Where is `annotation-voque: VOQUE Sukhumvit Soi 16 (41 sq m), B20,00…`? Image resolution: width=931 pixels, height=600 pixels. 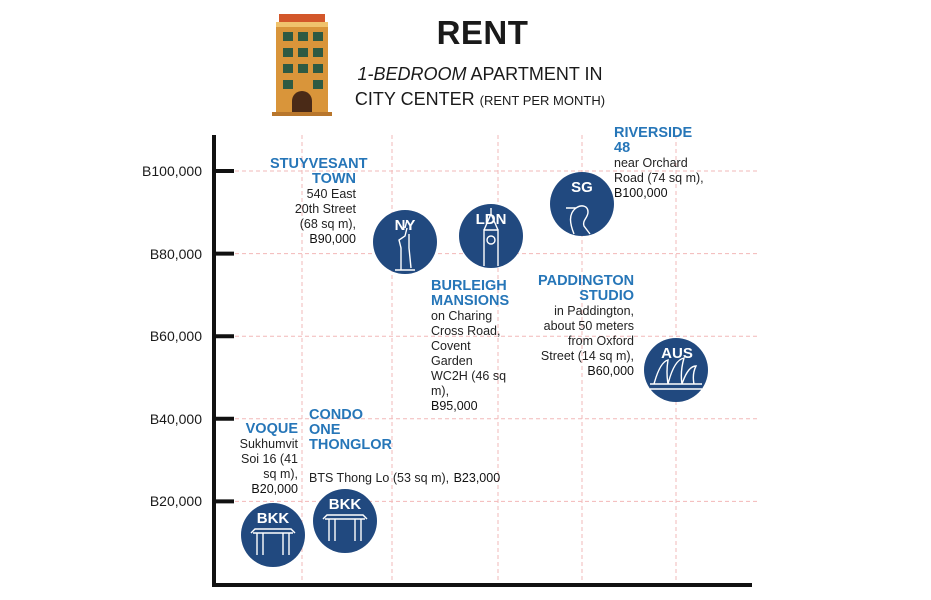
annotation-voque: VOQUE Sukhumvit Soi 16 (41 sq m), B20,00… is located at coordinates (262, 459).